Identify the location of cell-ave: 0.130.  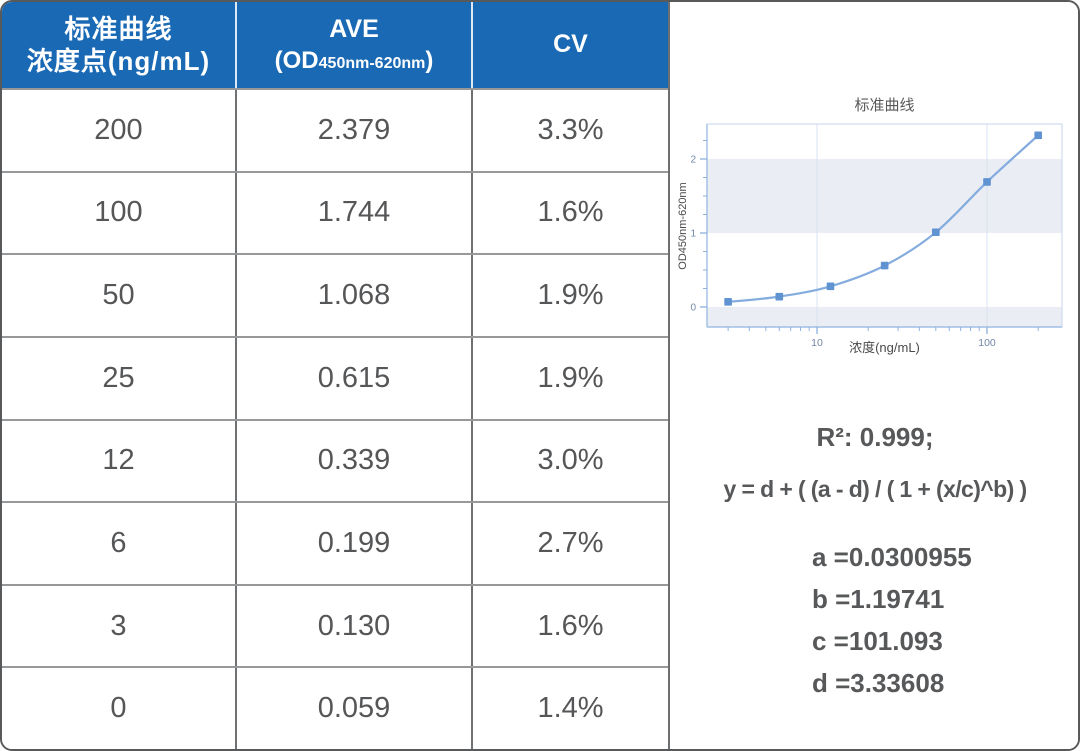
(355, 626).